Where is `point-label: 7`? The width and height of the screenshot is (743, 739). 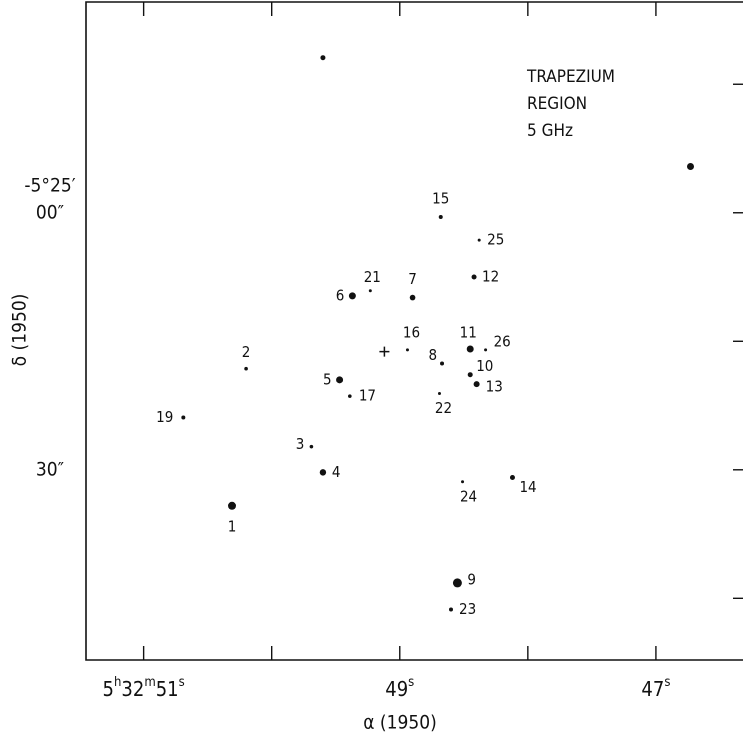
point-label: 7 is located at coordinates (412, 279).